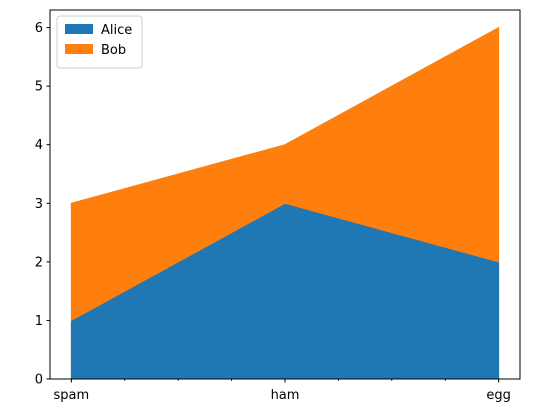  What do you see at coordinates (285, 395) in the screenshot?
I see `x-tick-label: ham` at bounding box center [285, 395].